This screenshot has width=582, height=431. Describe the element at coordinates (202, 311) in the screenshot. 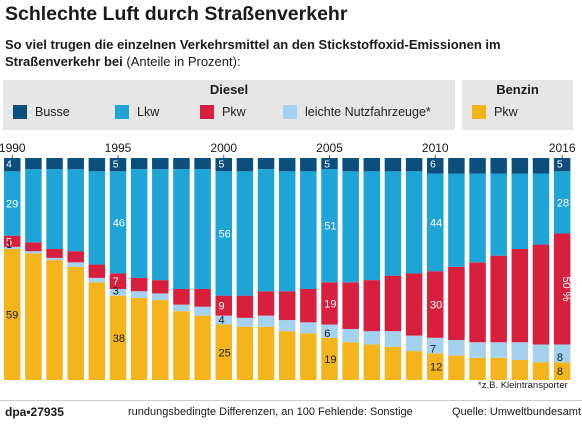

I see `bar-leichte-nutzfahrzeuge-1999` at that location.